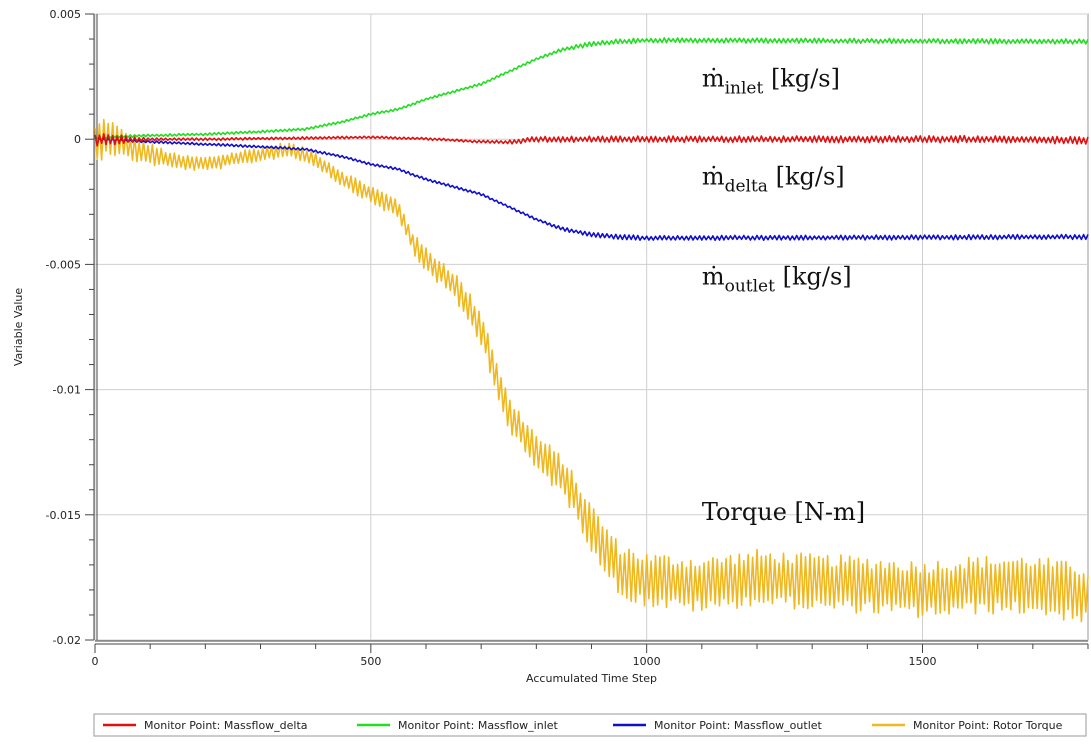 The image size is (1091, 746). What do you see at coordinates (647, 661) in the screenshot?
I see `x-tick-label: 1000` at bounding box center [647, 661].